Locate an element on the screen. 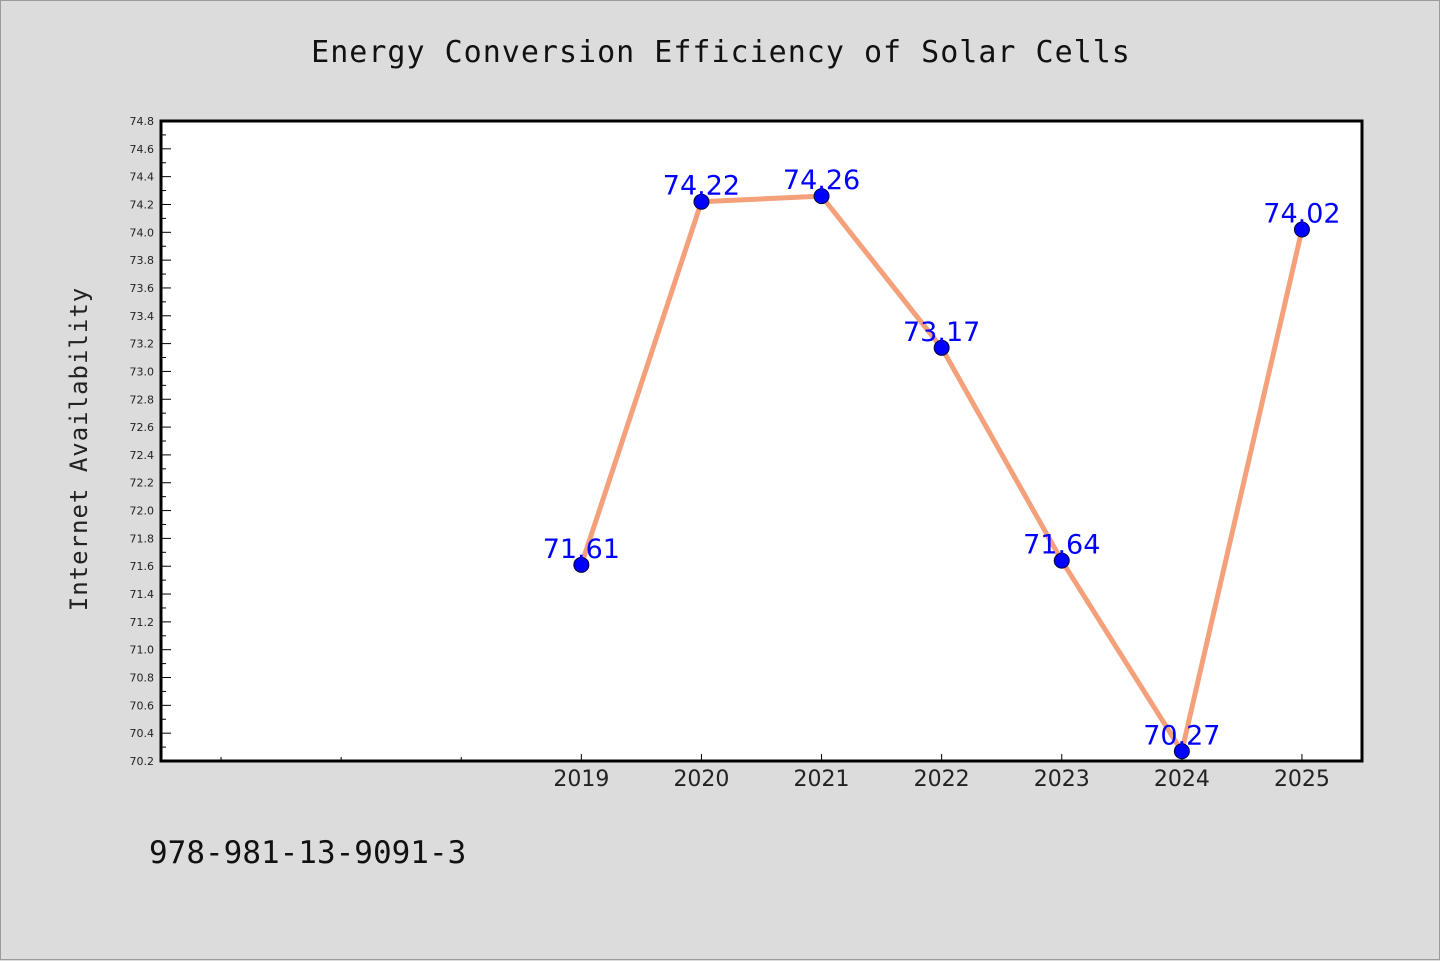 The height and width of the screenshot is (961, 1440). y-tick-label: 74.0 is located at coordinates (142, 232).